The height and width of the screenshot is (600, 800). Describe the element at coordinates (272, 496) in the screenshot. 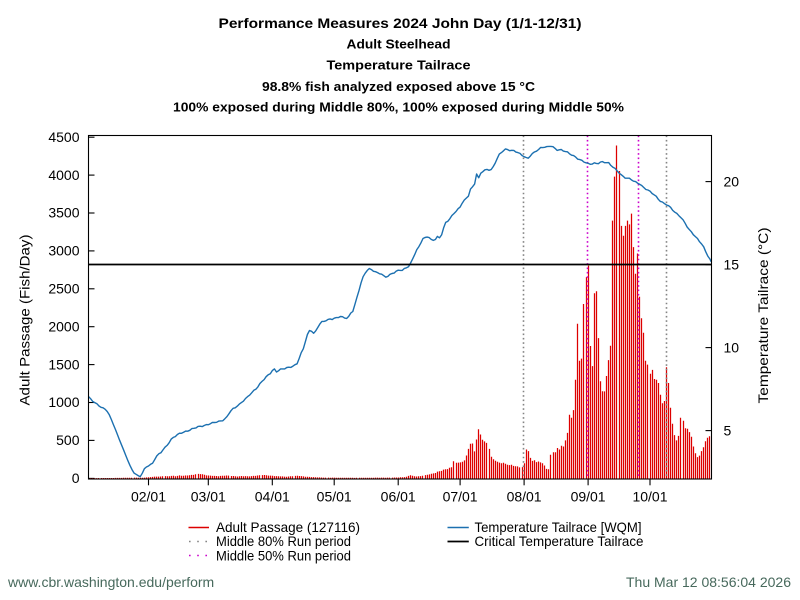

I see `svg-text: 04/01` at that location.